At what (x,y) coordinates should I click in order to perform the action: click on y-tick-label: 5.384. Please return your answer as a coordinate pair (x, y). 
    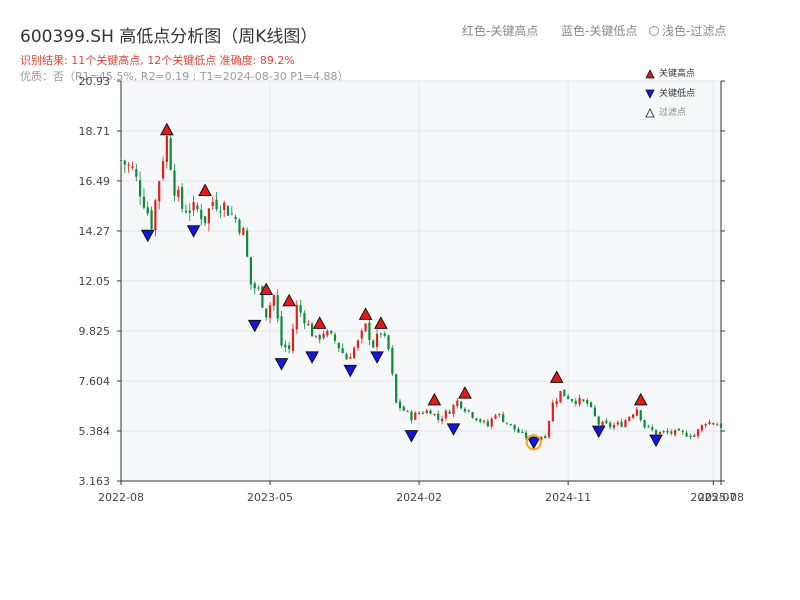
    Looking at the image, I should click on (95, 431).